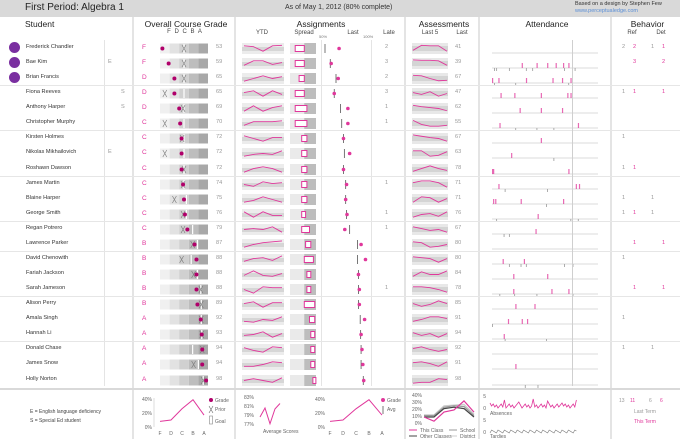  I want to click on table-row: Sarah Jameson B 88 1 78 1 1, so click(340, 290).